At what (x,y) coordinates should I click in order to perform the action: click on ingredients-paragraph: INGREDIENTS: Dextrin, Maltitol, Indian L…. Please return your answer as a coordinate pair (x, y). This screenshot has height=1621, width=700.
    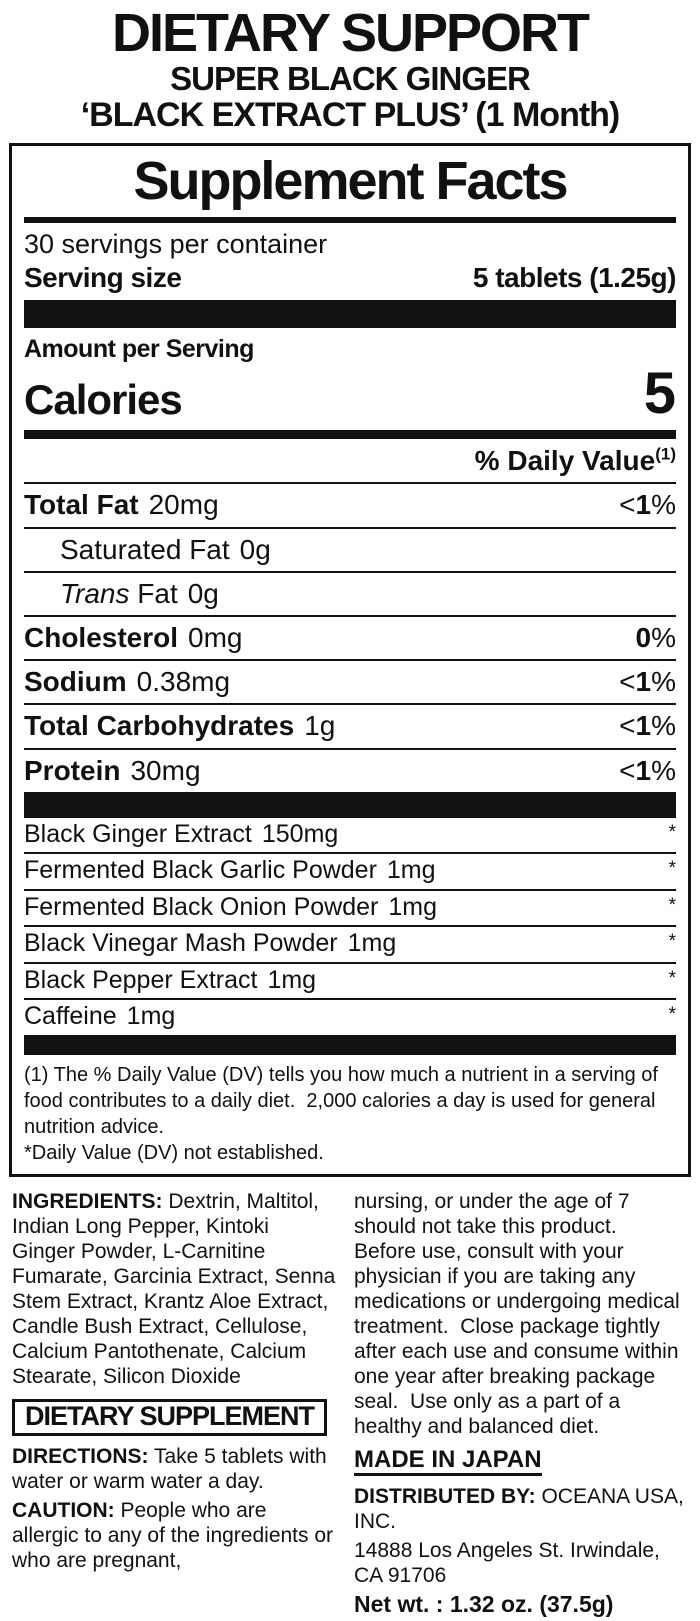
    Looking at the image, I should click on (174, 1289).